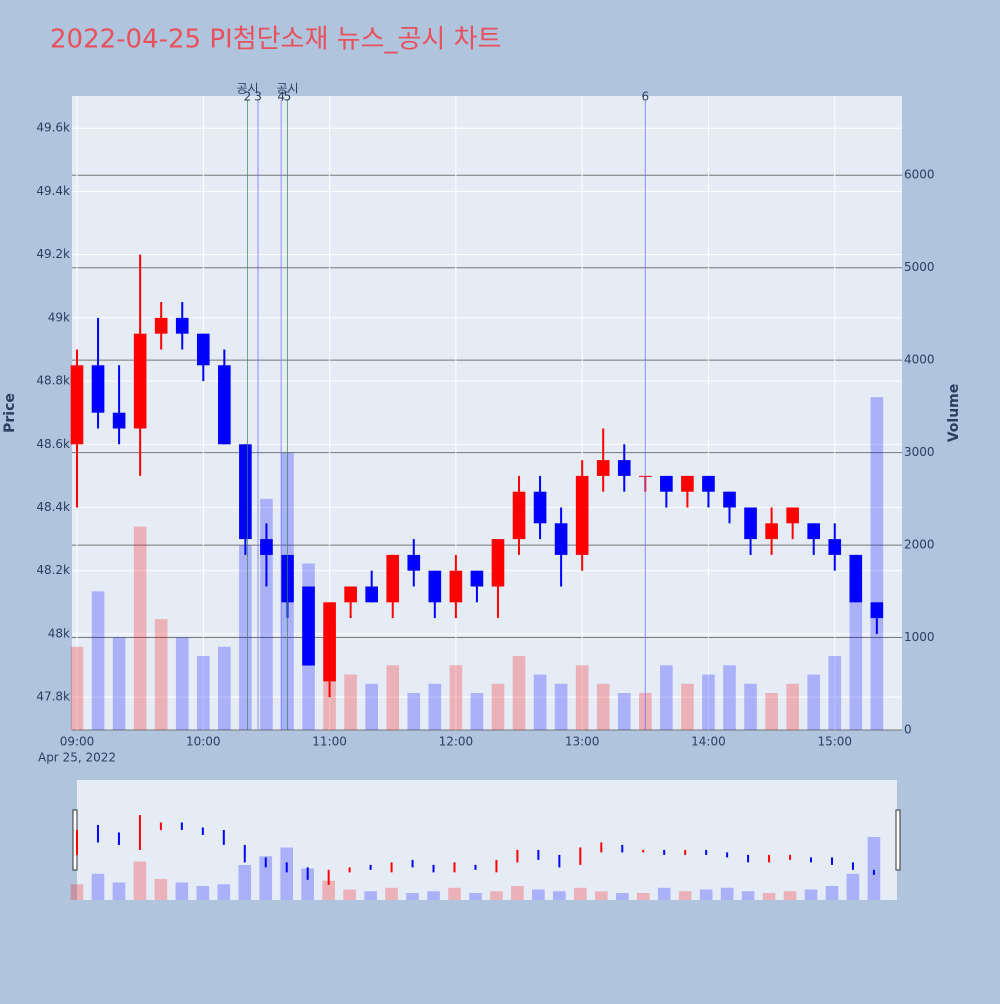 Image resolution: width=1000 pixels, height=1004 pixels. Describe the element at coordinates (248, 97) in the screenshot. I see `event-number: 2` at that location.